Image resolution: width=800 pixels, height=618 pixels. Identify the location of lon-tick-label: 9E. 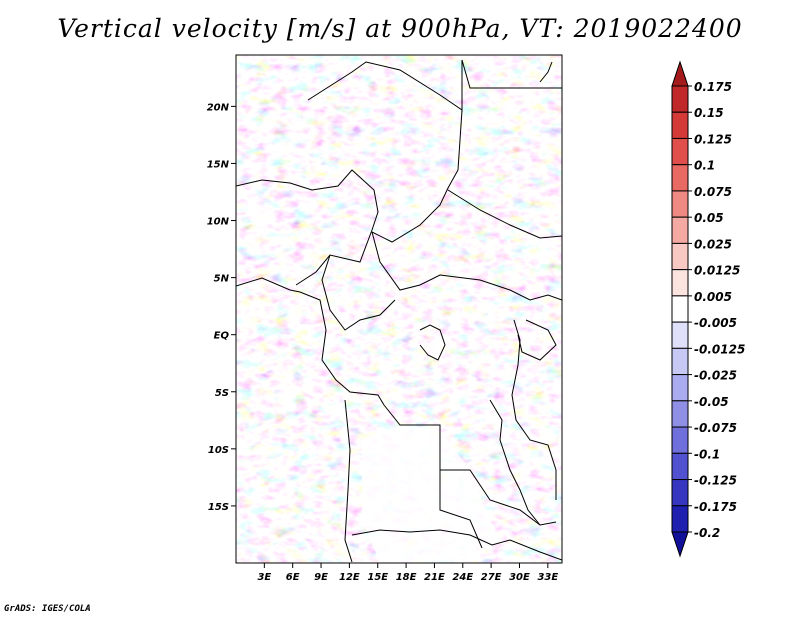
(321, 577).